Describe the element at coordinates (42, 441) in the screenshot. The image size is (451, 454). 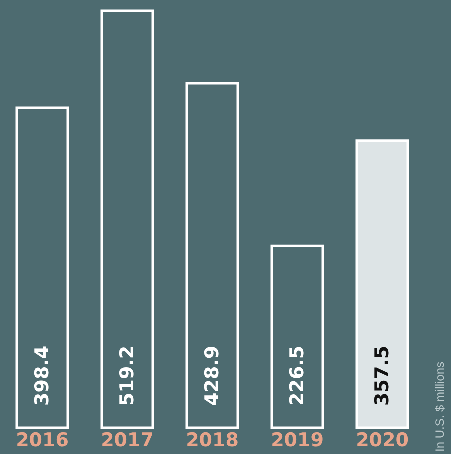
I see `x-tick-label: 2016` at that location.